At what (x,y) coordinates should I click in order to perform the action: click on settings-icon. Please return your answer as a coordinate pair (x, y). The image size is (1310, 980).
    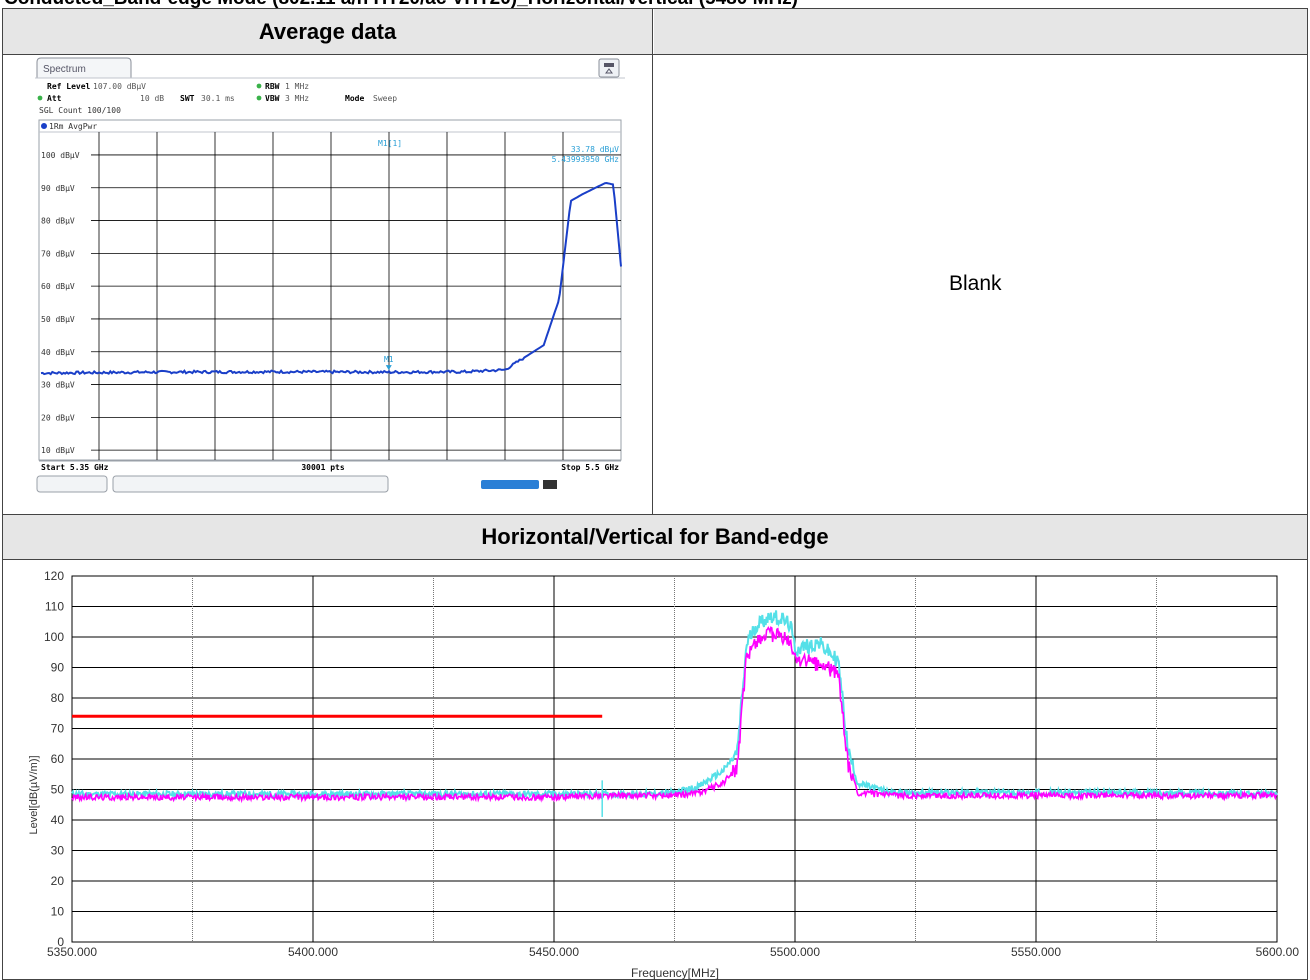
    Looking at the image, I should click on (609, 68).